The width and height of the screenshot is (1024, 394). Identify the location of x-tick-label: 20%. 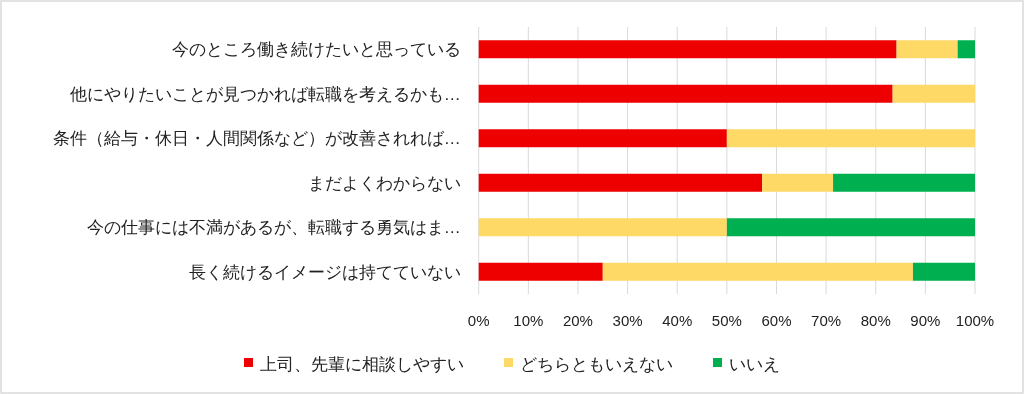
(577, 320).